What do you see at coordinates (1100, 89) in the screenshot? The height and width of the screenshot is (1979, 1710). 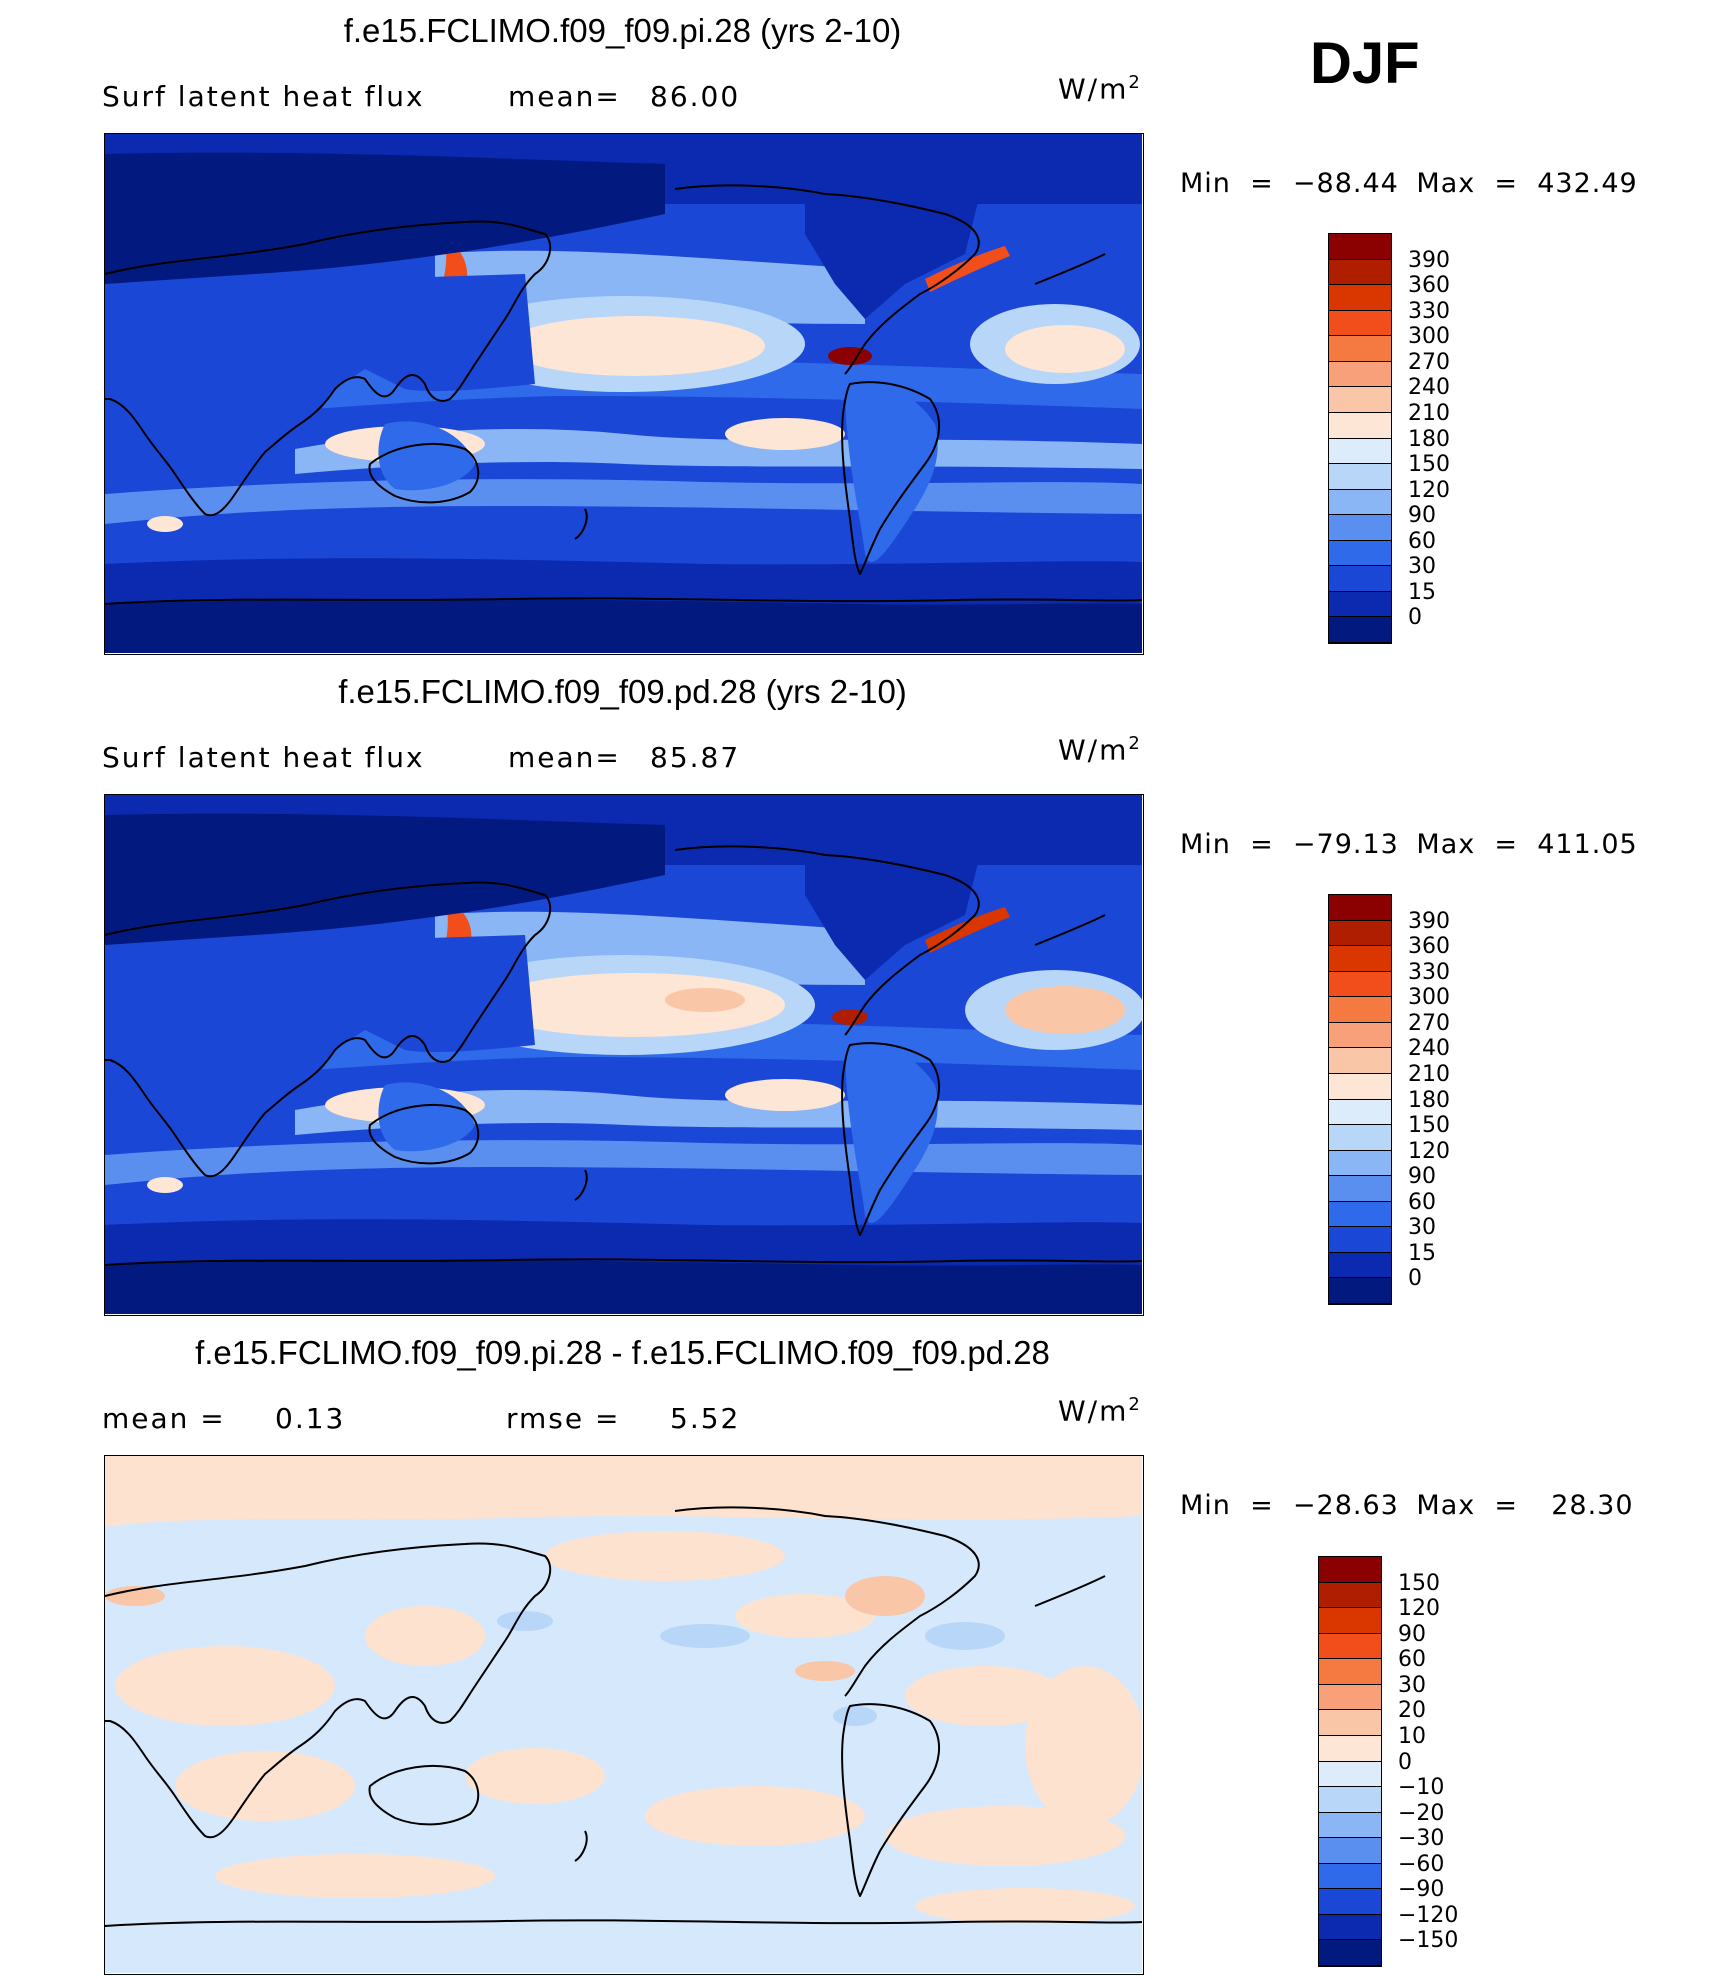 I see `panel-1-units: W/m2` at bounding box center [1100, 89].